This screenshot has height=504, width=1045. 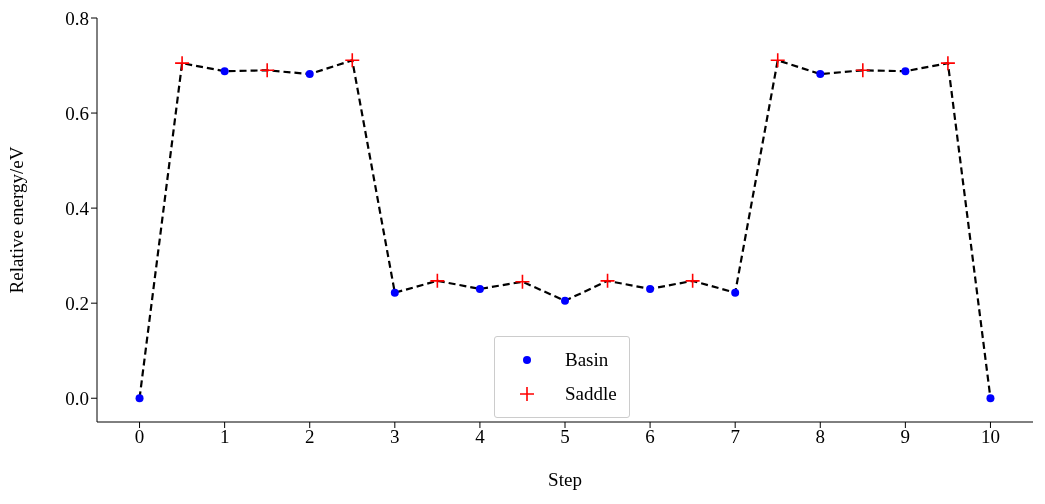 What do you see at coordinates (16, 220) in the screenshot?
I see `y-axis-title: Relative energy/eV` at bounding box center [16, 220].